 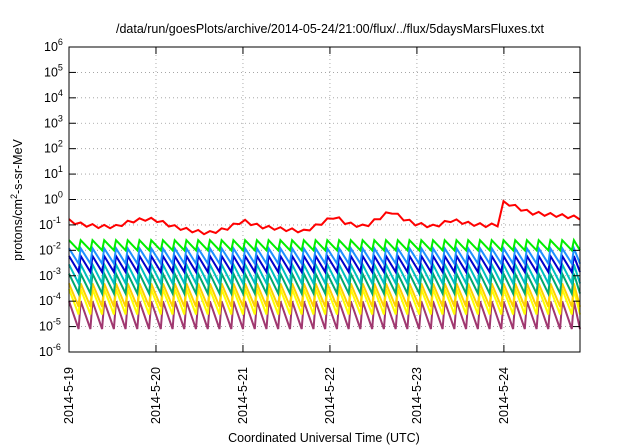 I want to click on y-axis-label-rest: -s-sr-MeV, so click(x=18, y=166).